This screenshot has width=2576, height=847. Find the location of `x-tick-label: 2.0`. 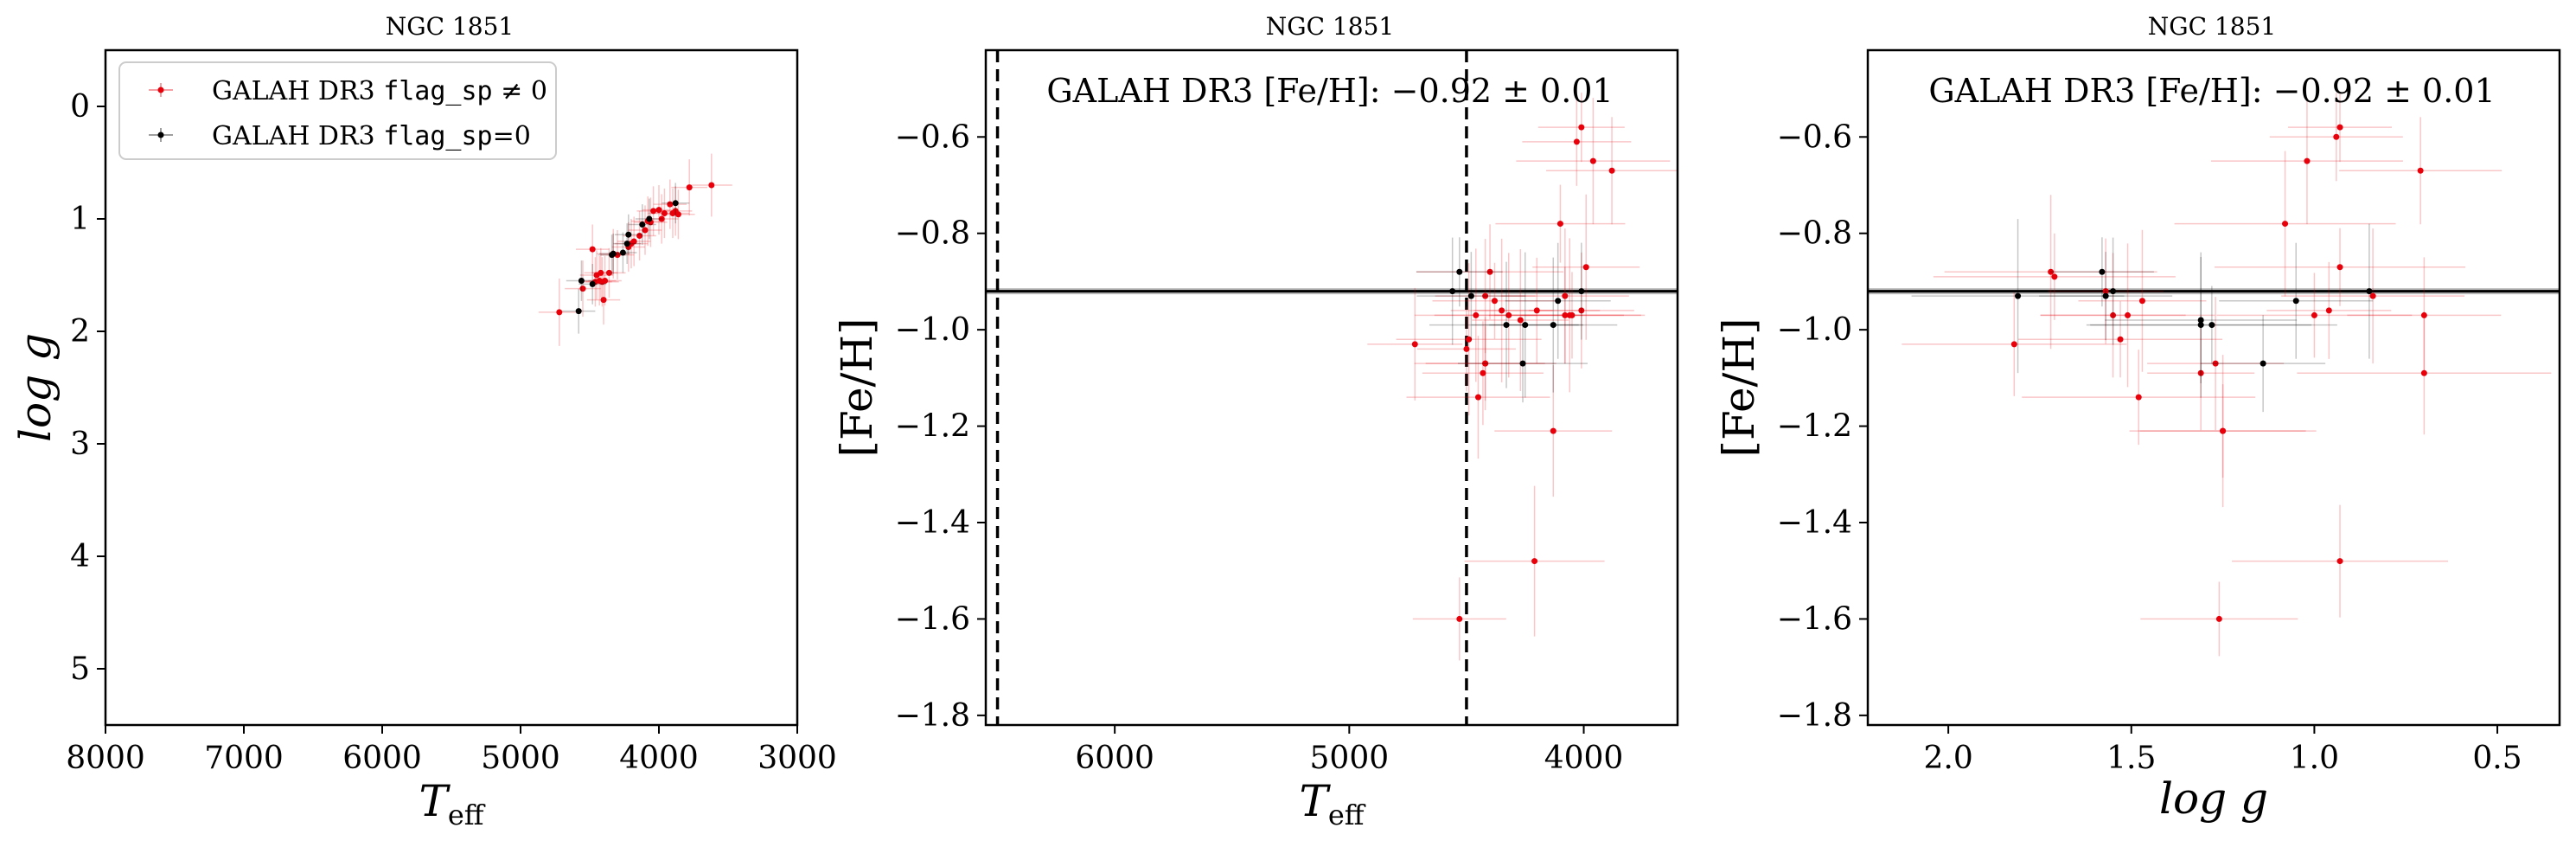

x-tick-label: 2.0 is located at coordinates (1948, 759).